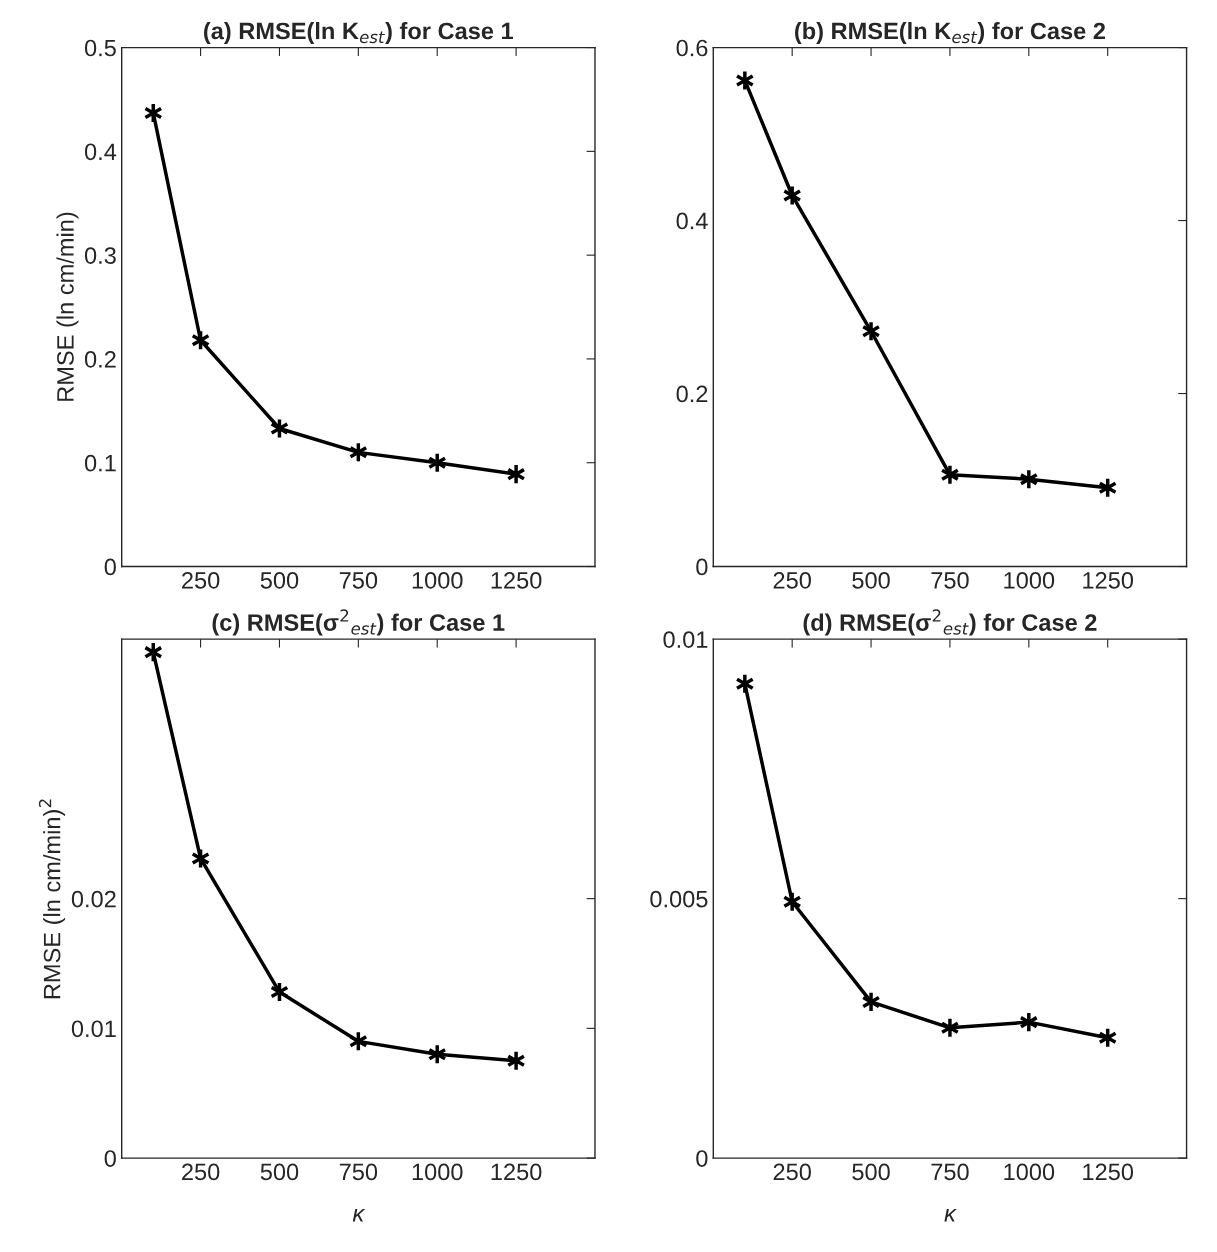 The image size is (1217, 1252). What do you see at coordinates (950, 622) in the screenshot?
I see `chart-title: (d) RMSE(σ$^{2}$$_{est}$) for Case 2` at bounding box center [950, 622].